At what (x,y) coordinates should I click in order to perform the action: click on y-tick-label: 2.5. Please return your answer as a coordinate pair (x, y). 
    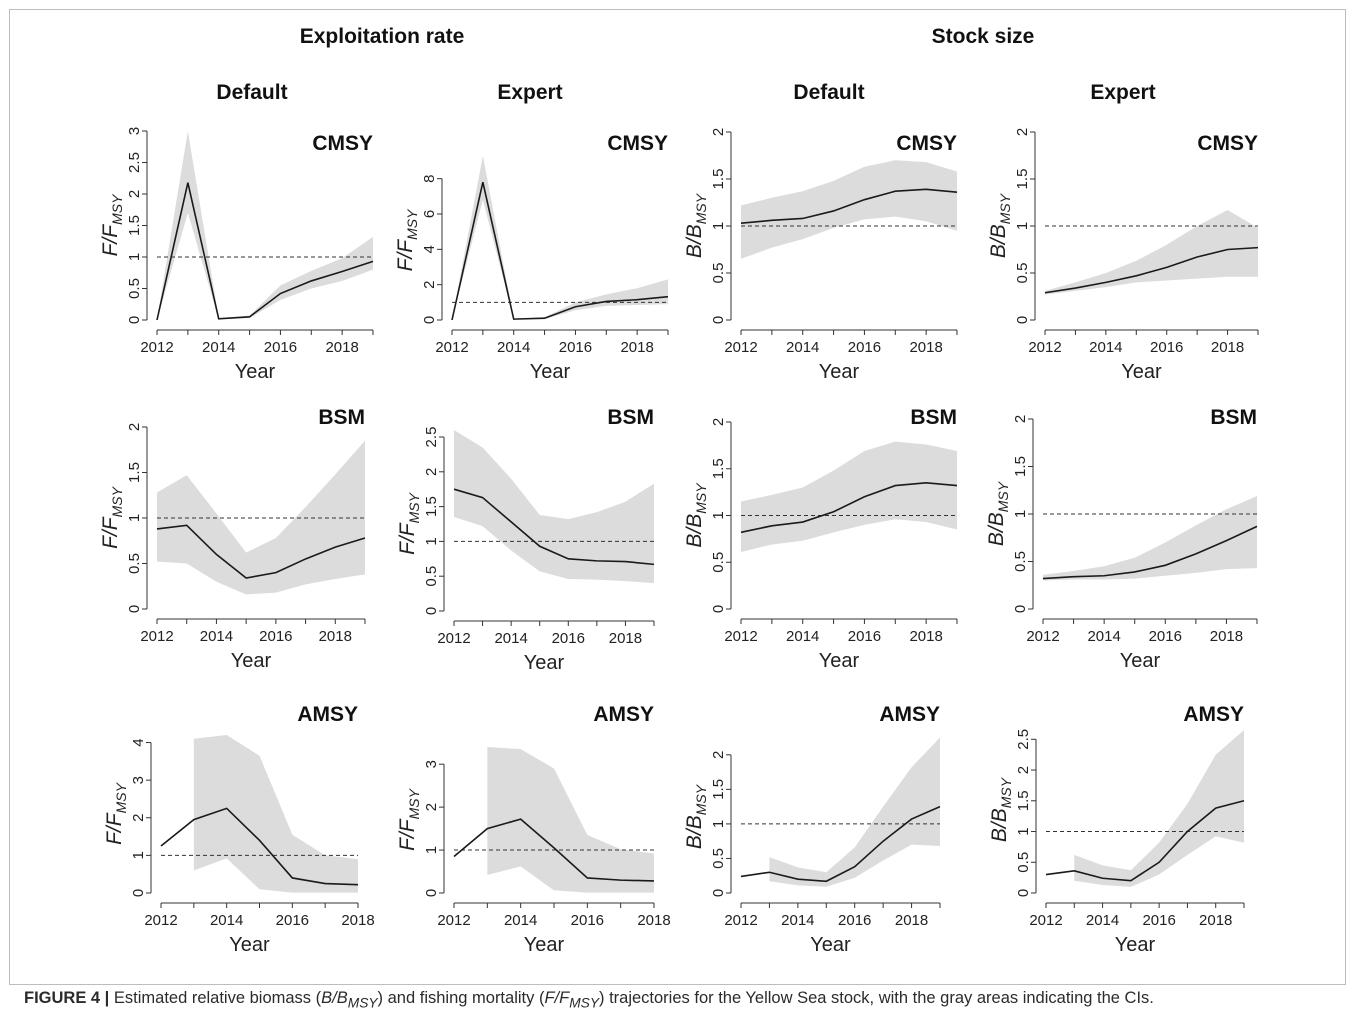
    Looking at the image, I should click on (1023, 739).